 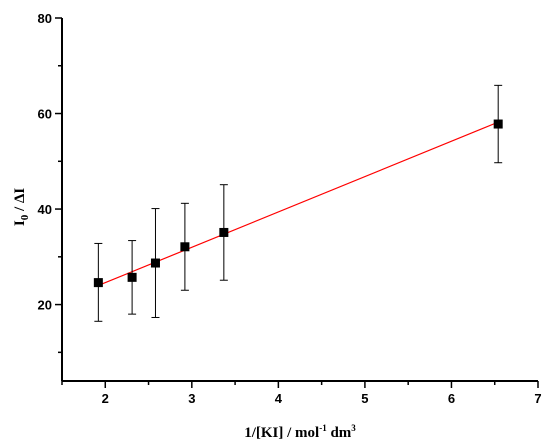 What do you see at coordinates (300, 432) in the screenshot?
I see `x-axis-title: 1/[KI] / mol-1 dm3` at bounding box center [300, 432].